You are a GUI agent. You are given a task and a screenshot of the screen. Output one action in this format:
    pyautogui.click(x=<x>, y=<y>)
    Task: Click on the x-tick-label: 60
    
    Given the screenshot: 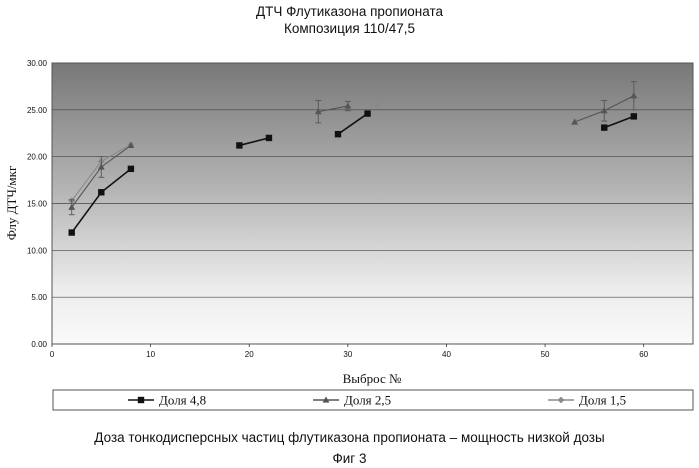 What is the action you would take?
    pyautogui.click(x=643, y=354)
    